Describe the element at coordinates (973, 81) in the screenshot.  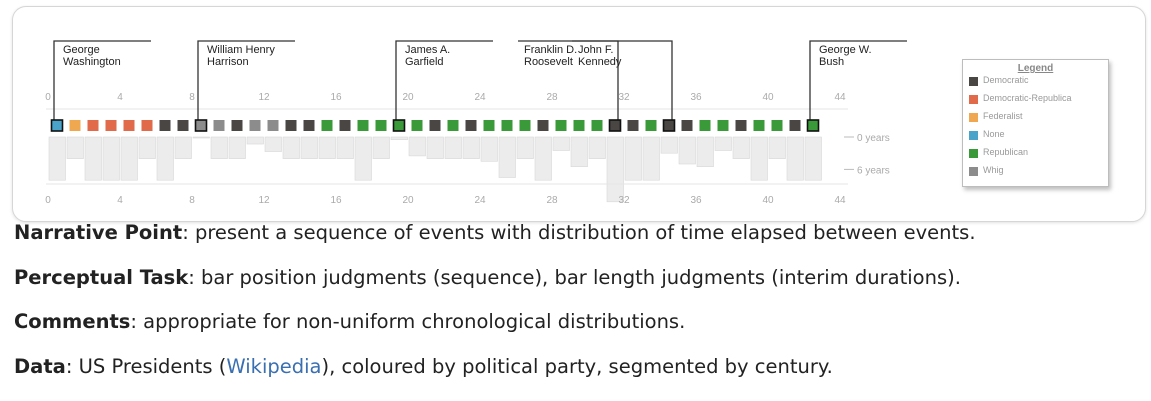
I see `legend-swatch-democratic` at that location.